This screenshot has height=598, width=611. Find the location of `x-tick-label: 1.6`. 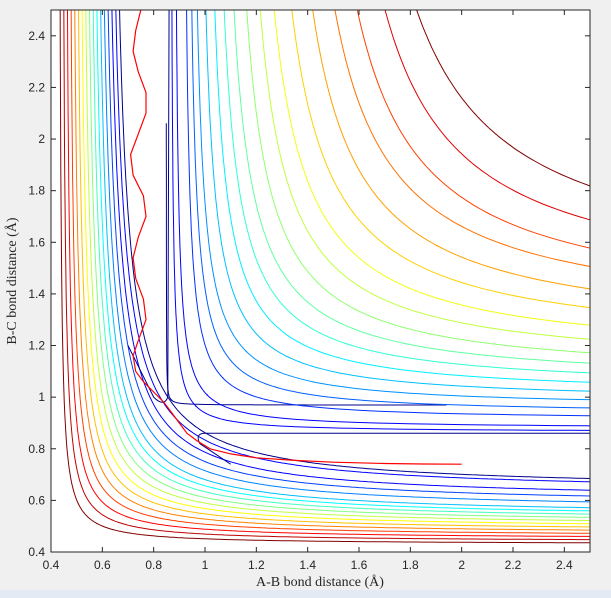

x-tick-label: 1.6 is located at coordinates (359, 565).